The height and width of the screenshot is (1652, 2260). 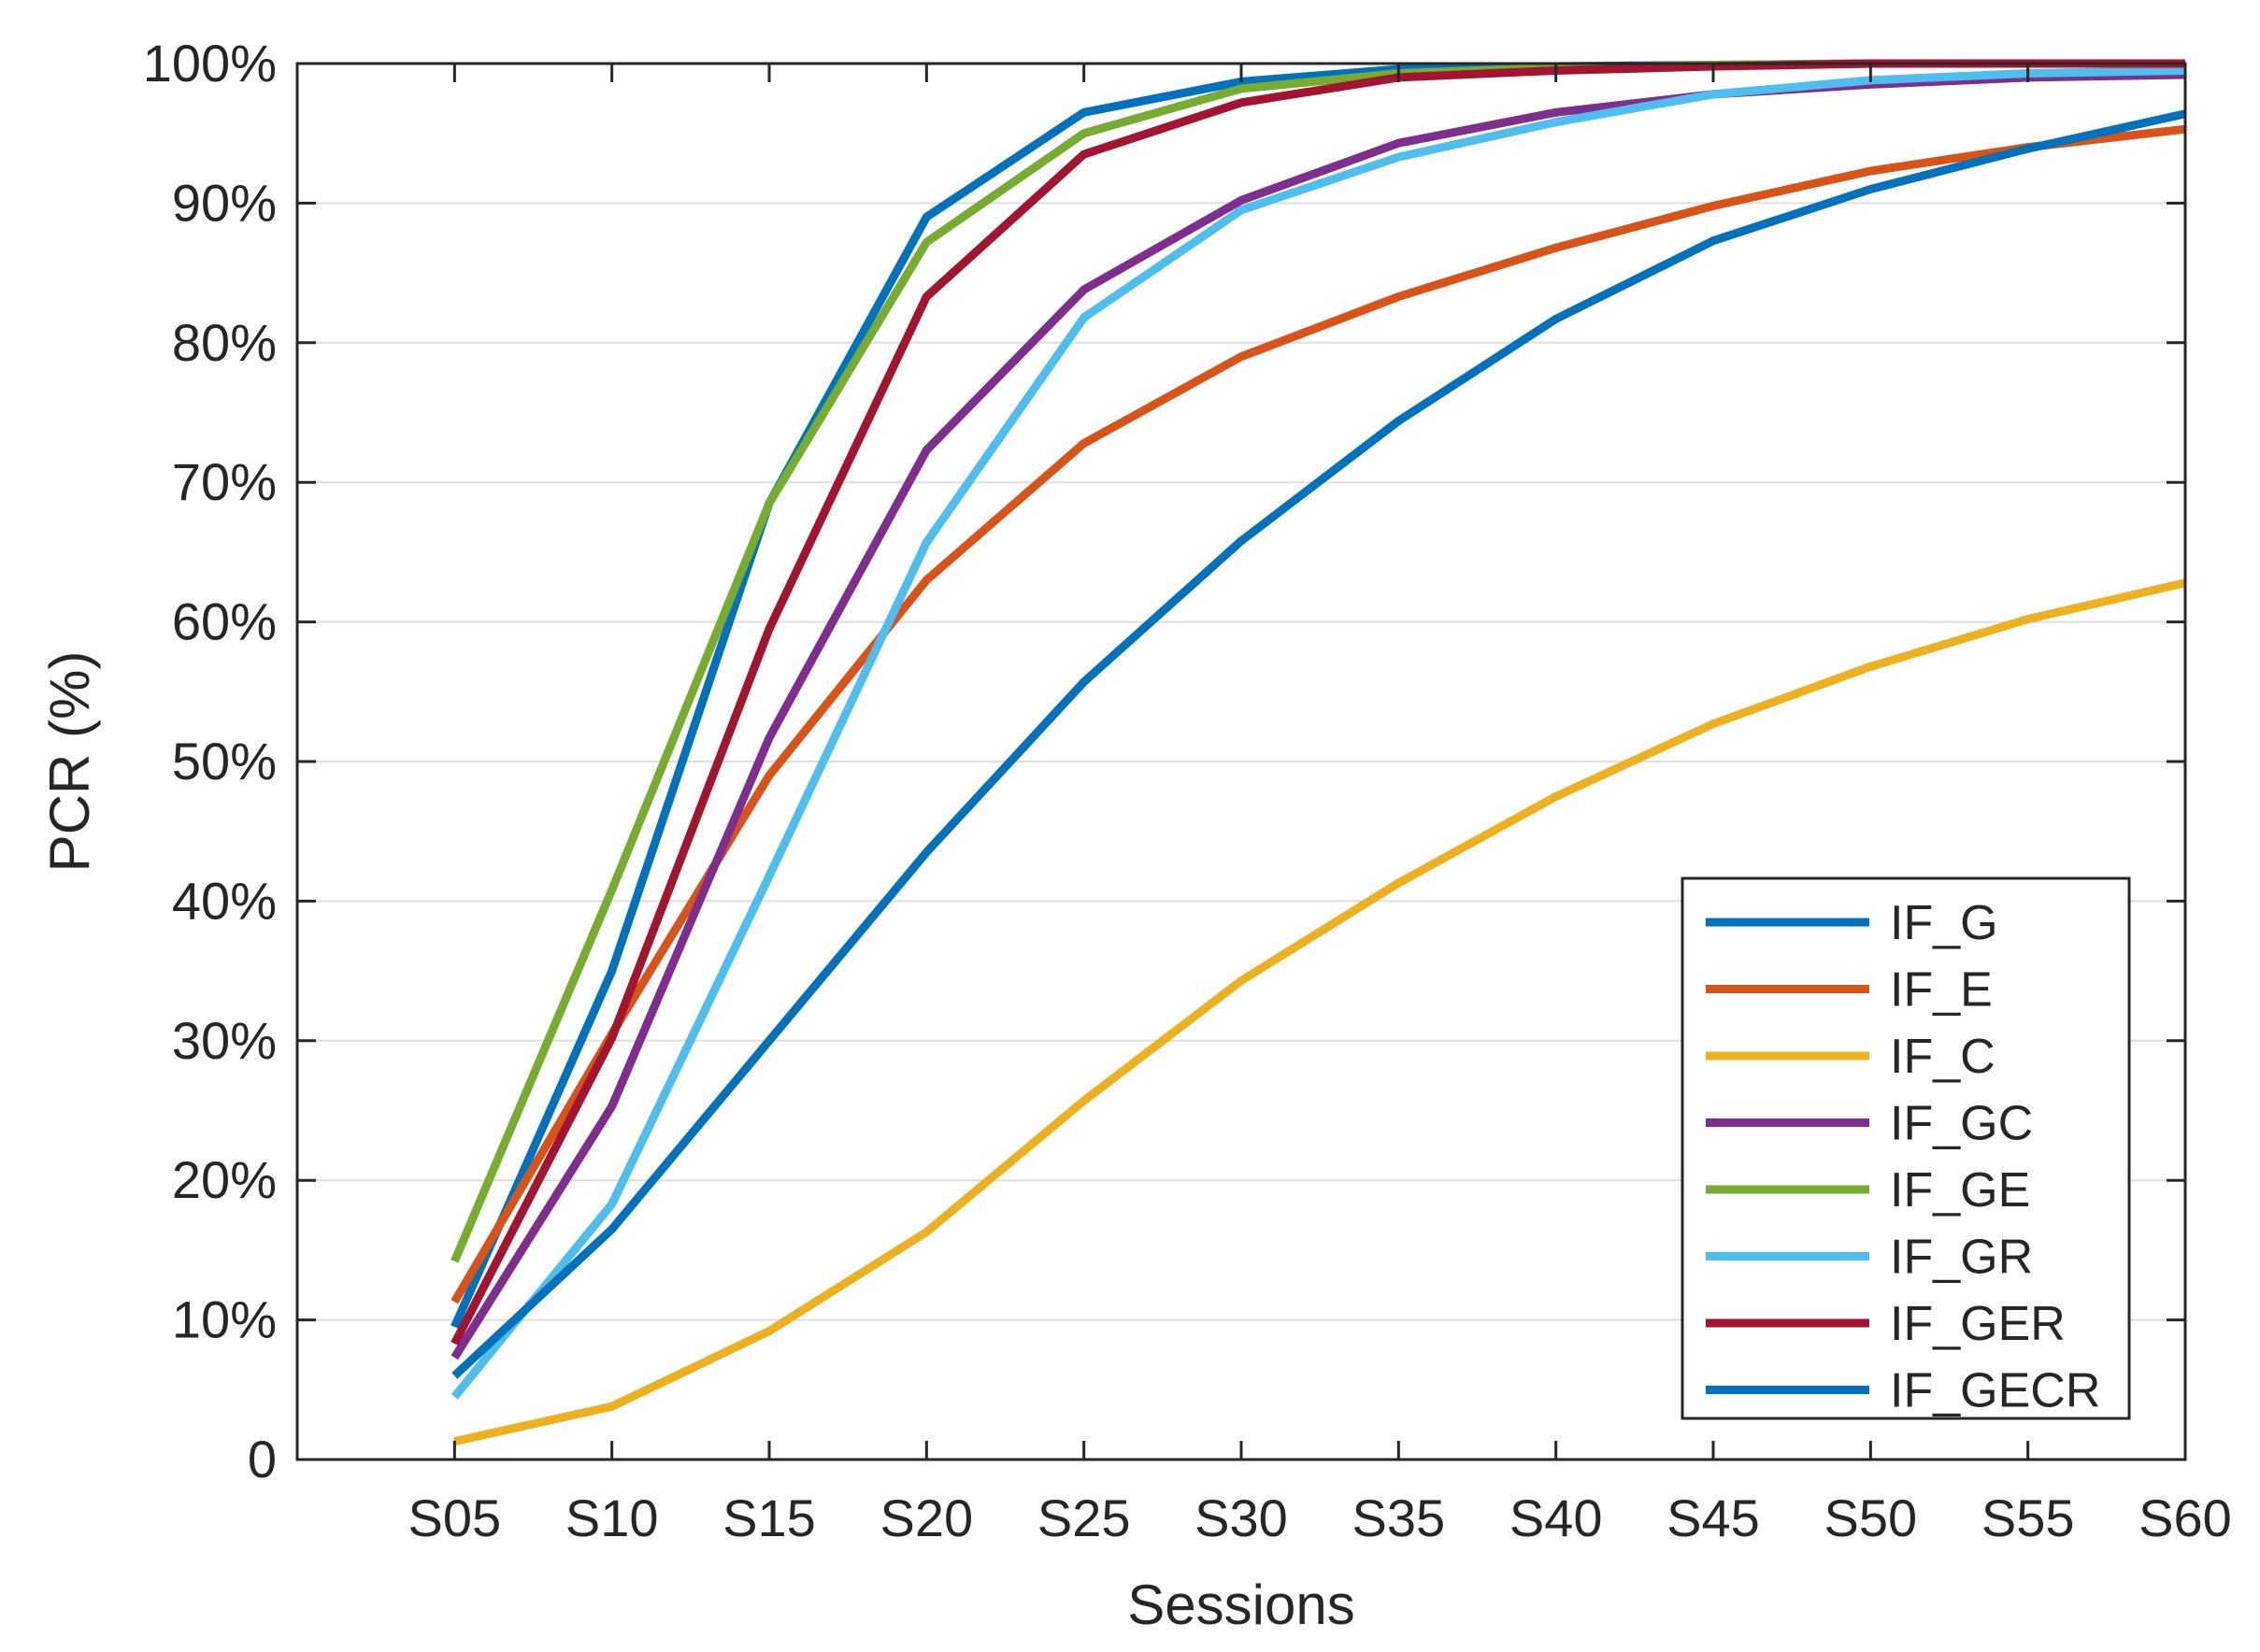 I want to click on y-axis-title: PCR (%), so click(x=69, y=762).